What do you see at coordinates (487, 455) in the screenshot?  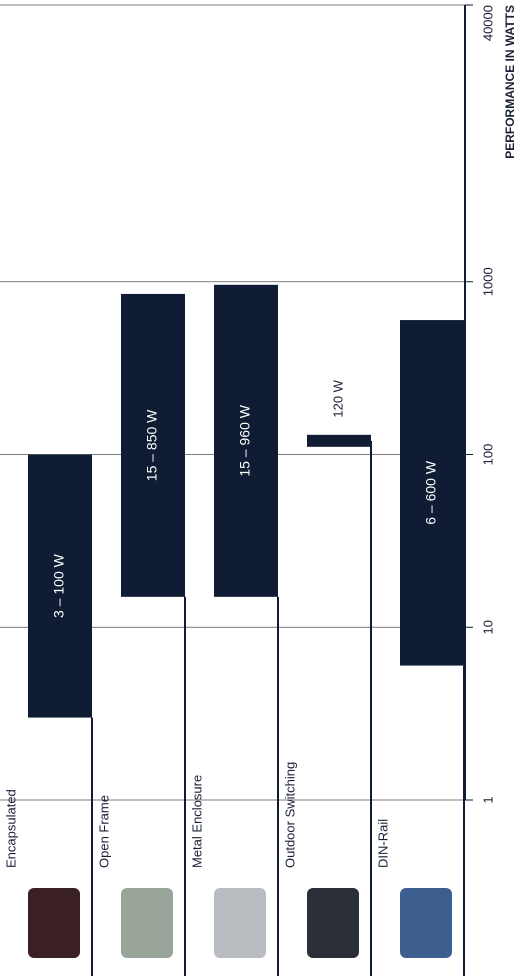 I see `y-tick-label: 100` at bounding box center [487, 455].